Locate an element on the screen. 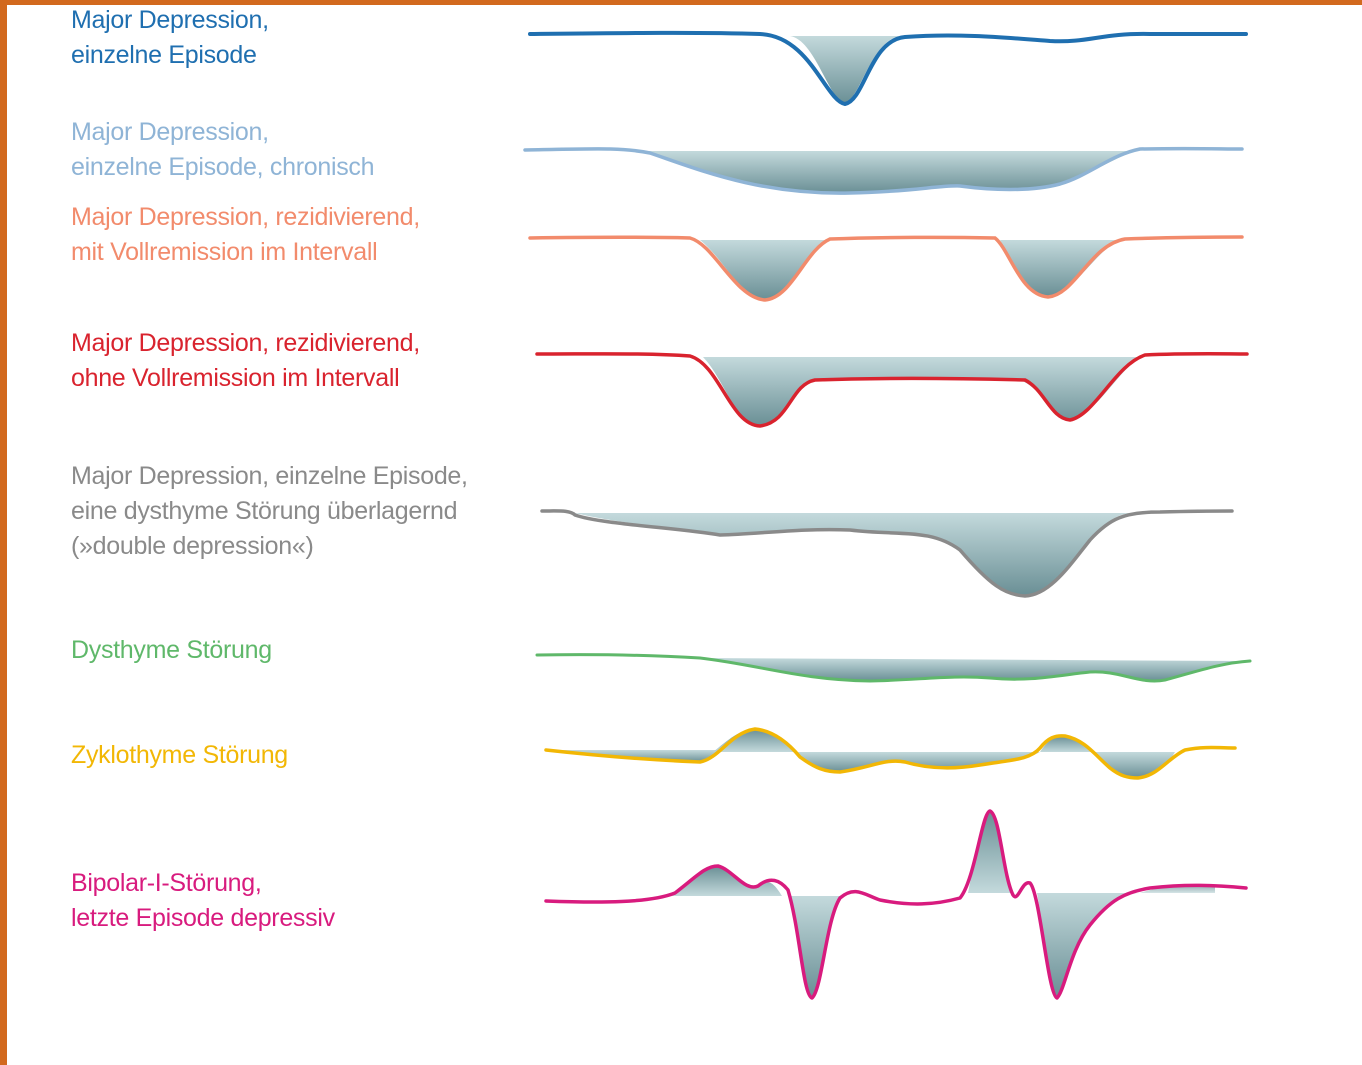  label-line: Zyklothyme Störung is located at coordinates (179, 755).